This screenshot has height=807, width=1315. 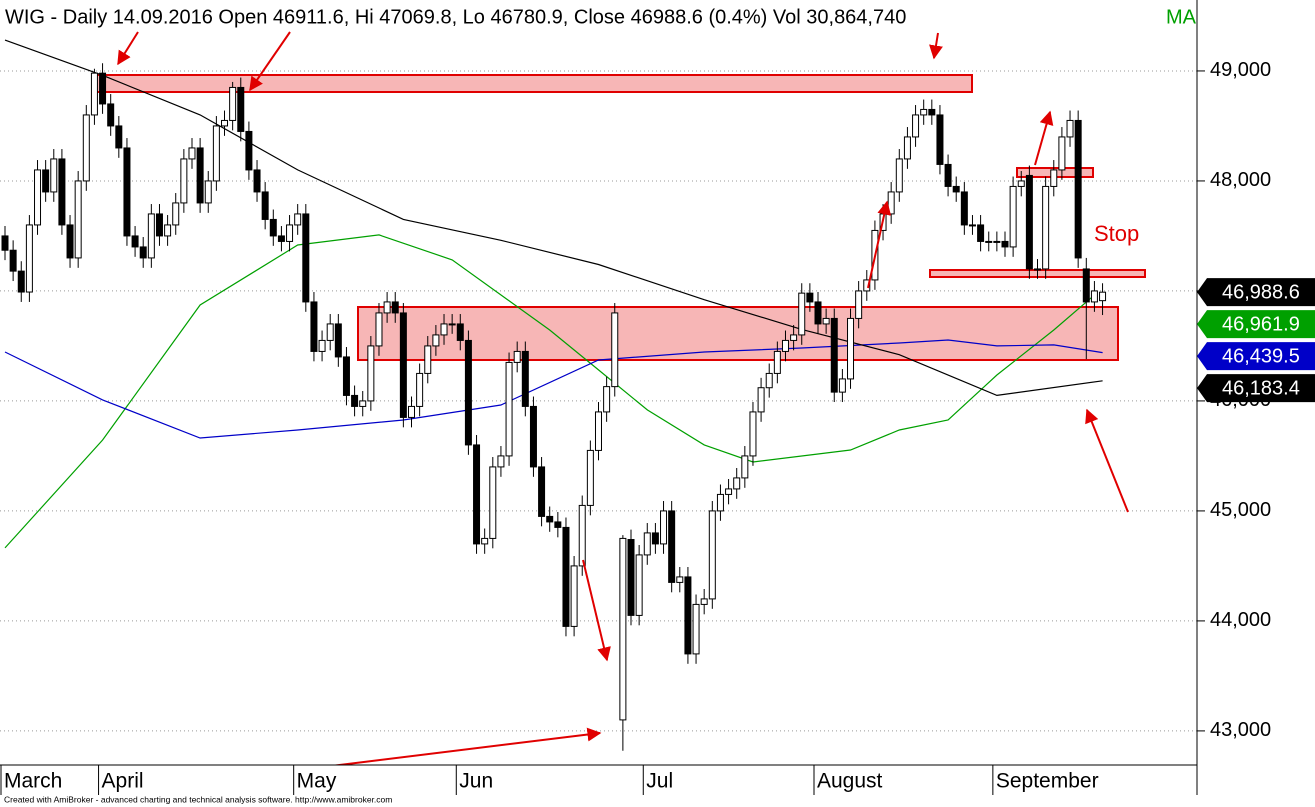 I want to click on y-tick-label: 44,000, so click(x=1240, y=620).